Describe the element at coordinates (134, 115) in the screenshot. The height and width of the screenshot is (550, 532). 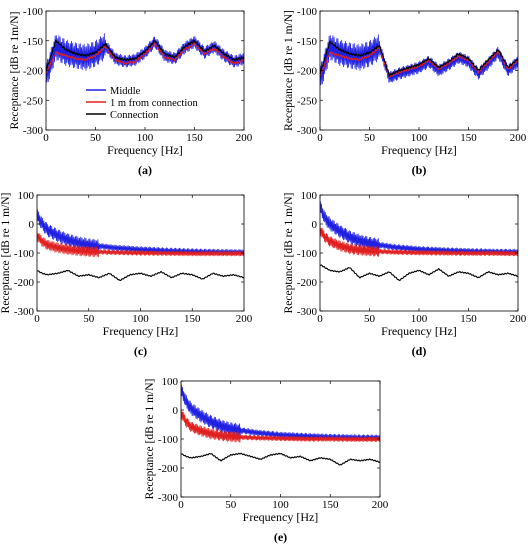
I see `legend-label-3: Connection` at that location.